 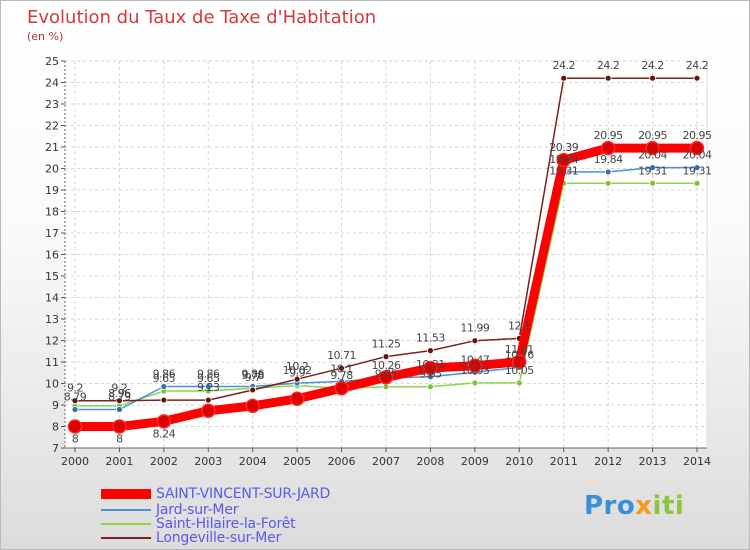 I want to click on legend-item-2: Saint-Hilaire-la-Forêt, so click(x=198, y=524).